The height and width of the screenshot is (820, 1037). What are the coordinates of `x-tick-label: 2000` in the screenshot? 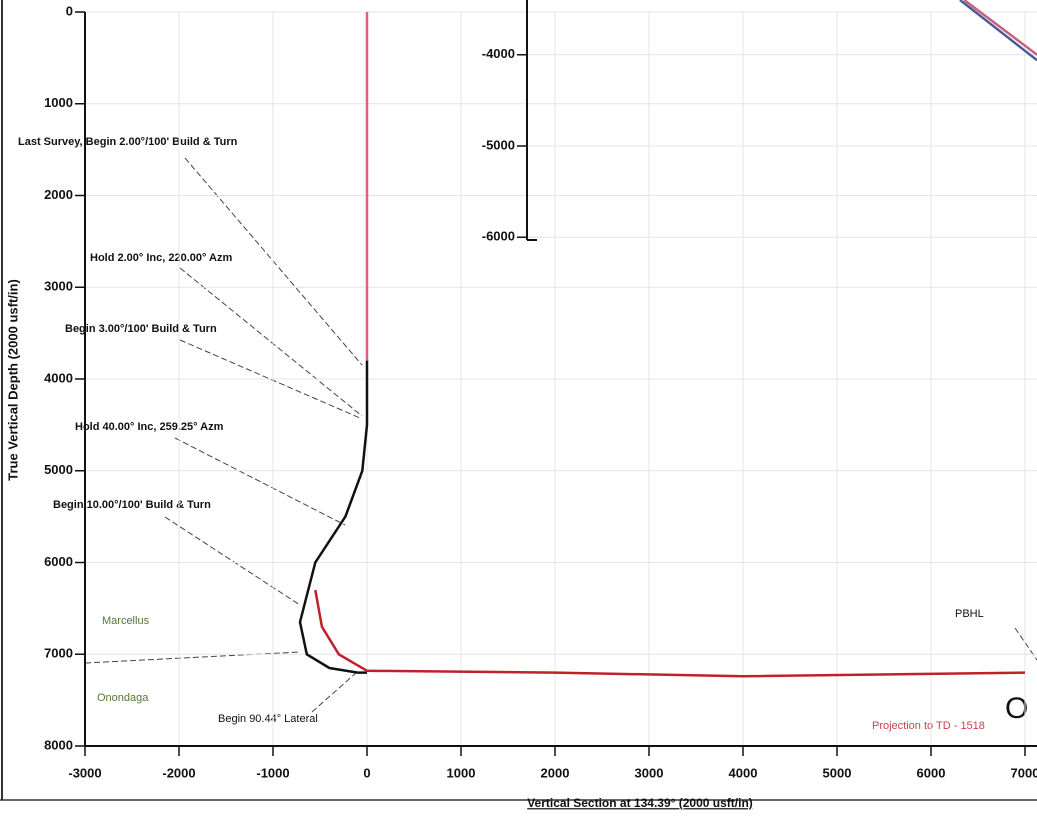 It's located at (555, 772).